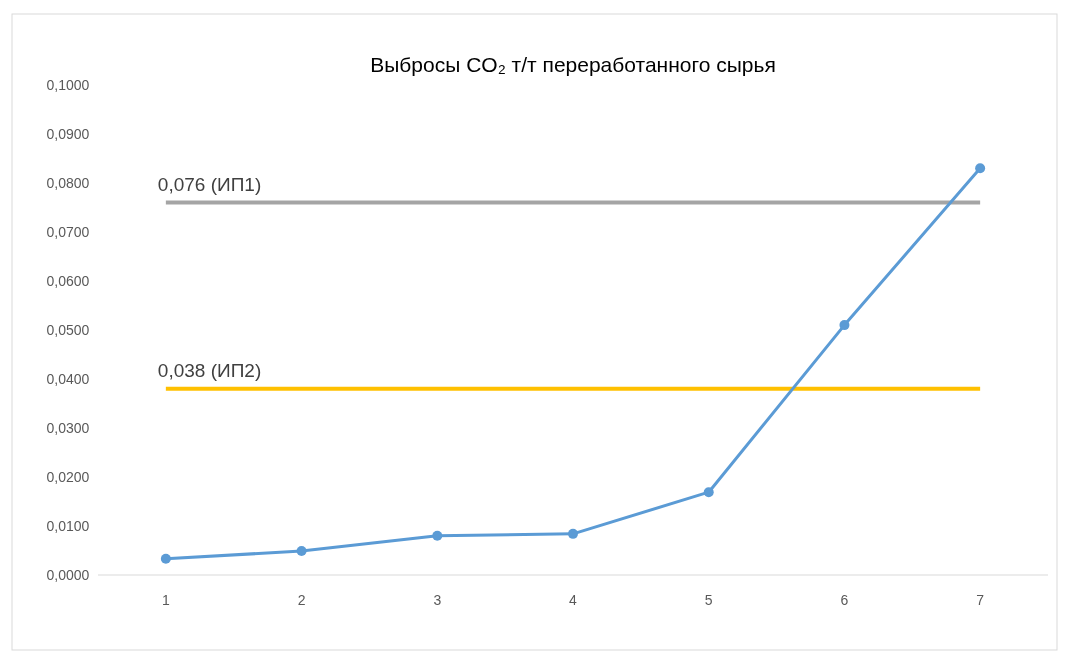 This screenshot has width=1069, height=661. What do you see at coordinates (68, 476) in the screenshot?
I see `y-tick-label: 0,0200` at bounding box center [68, 476].